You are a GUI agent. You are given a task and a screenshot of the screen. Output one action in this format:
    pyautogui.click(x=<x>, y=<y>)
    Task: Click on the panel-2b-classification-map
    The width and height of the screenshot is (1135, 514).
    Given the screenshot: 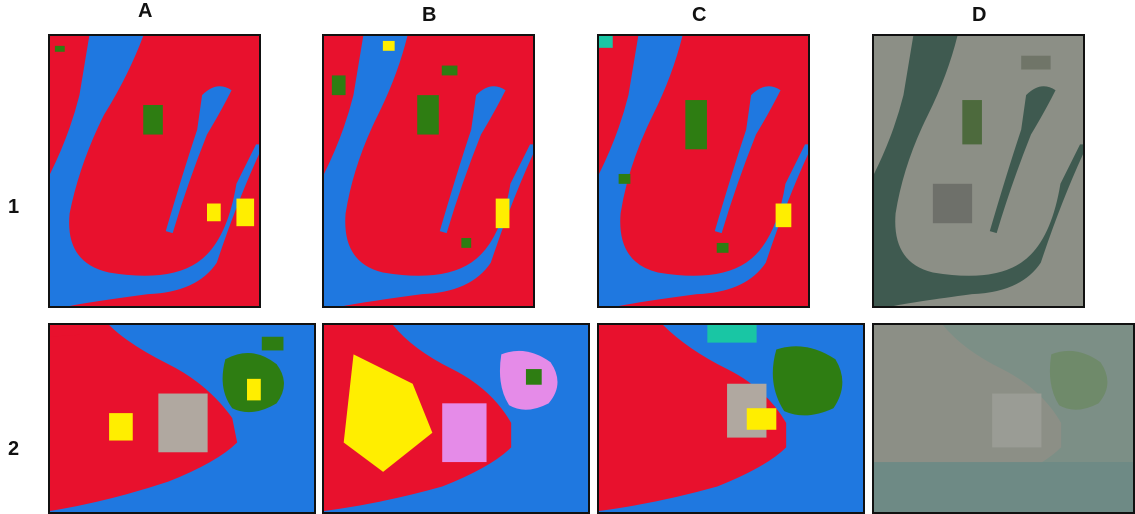 What is the action you would take?
    pyautogui.click(x=456, y=418)
    